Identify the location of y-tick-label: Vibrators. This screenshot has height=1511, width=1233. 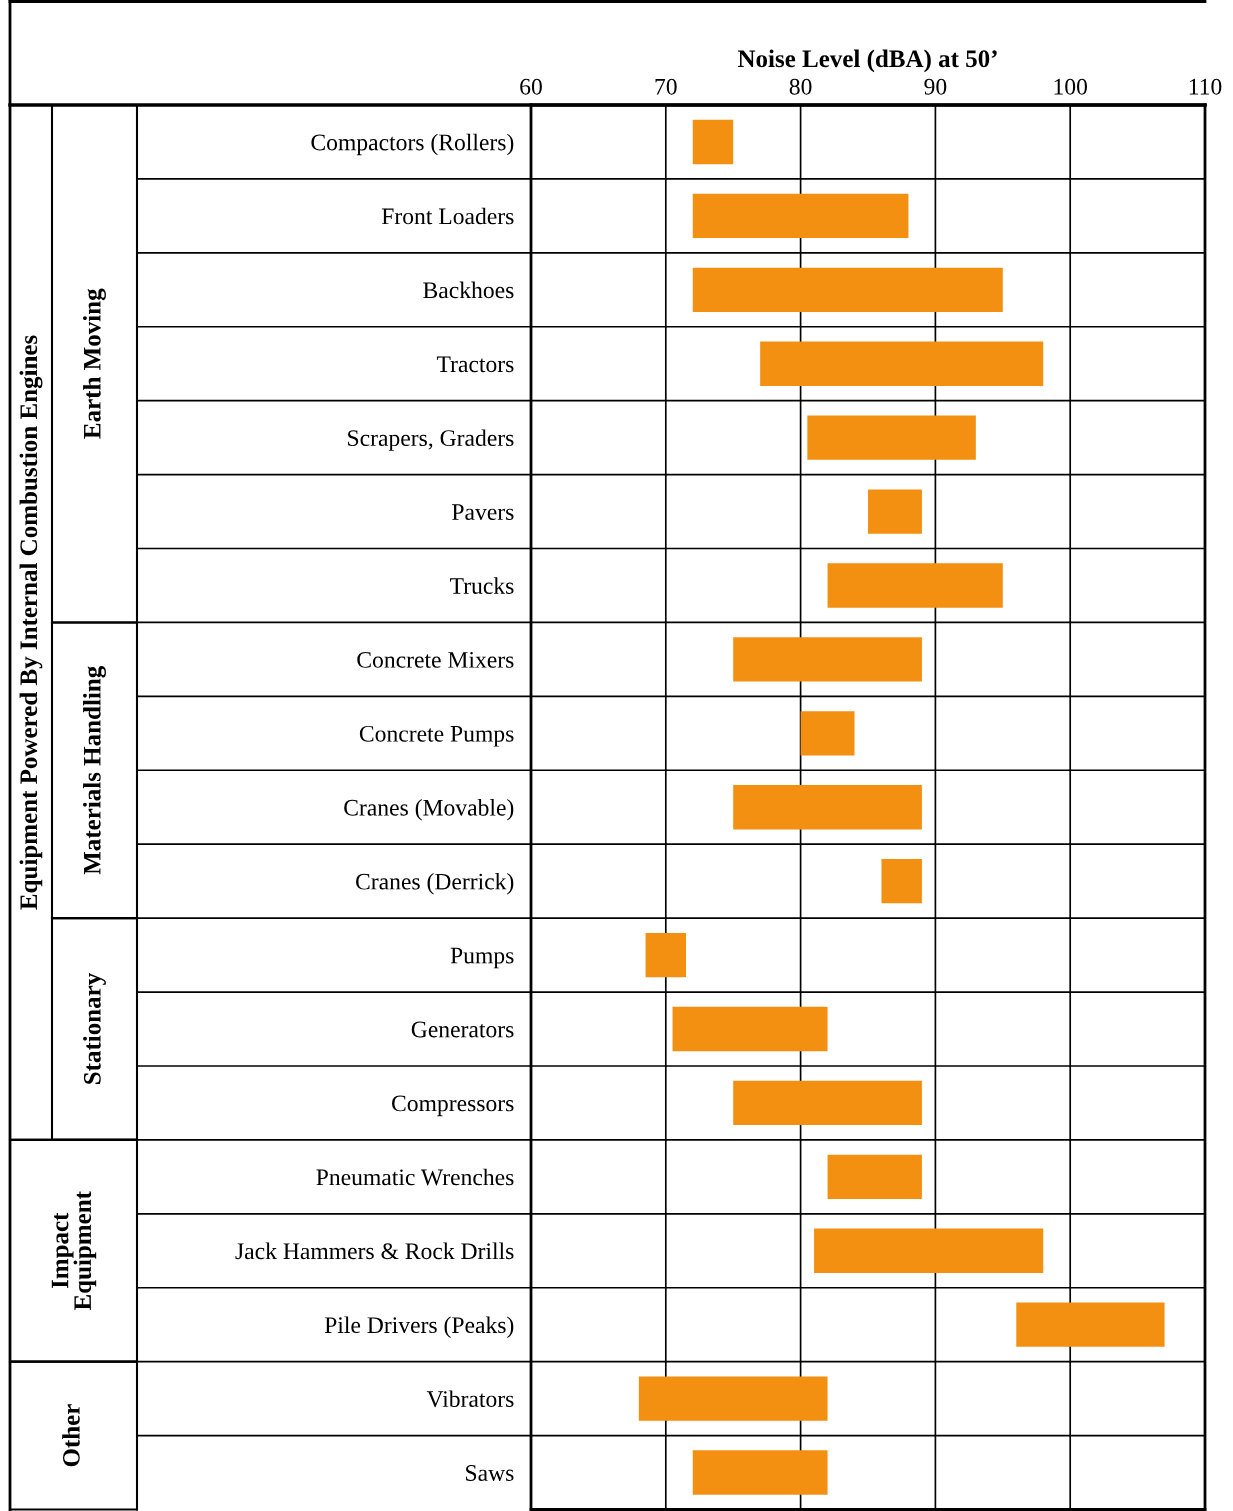
(470, 1399).